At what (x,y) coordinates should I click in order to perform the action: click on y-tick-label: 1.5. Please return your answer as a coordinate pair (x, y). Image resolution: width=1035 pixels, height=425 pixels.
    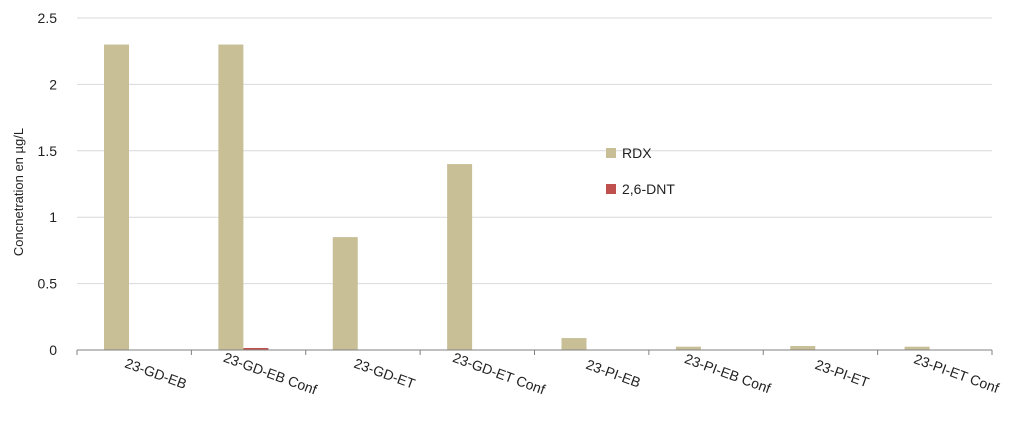
    Looking at the image, I should click on (48, 151).